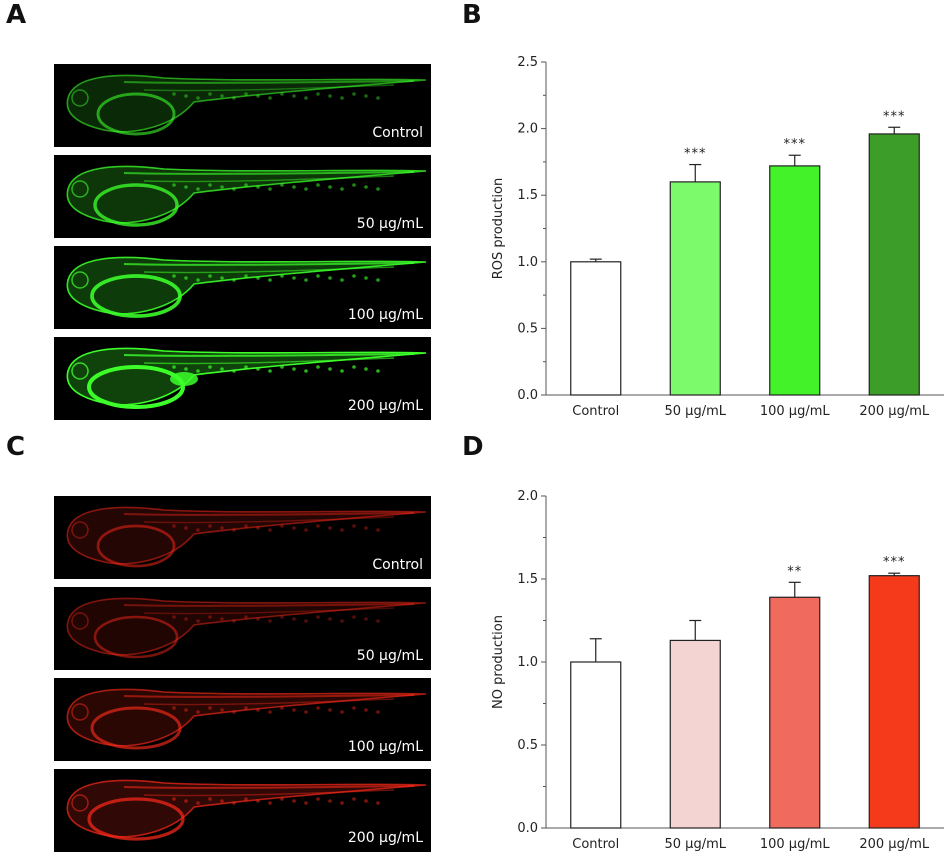 The width and height of the screenshot is (944, 855). I want to click on zebrafish-image-ros-100: 100 μg/mL, so click(242, 287).